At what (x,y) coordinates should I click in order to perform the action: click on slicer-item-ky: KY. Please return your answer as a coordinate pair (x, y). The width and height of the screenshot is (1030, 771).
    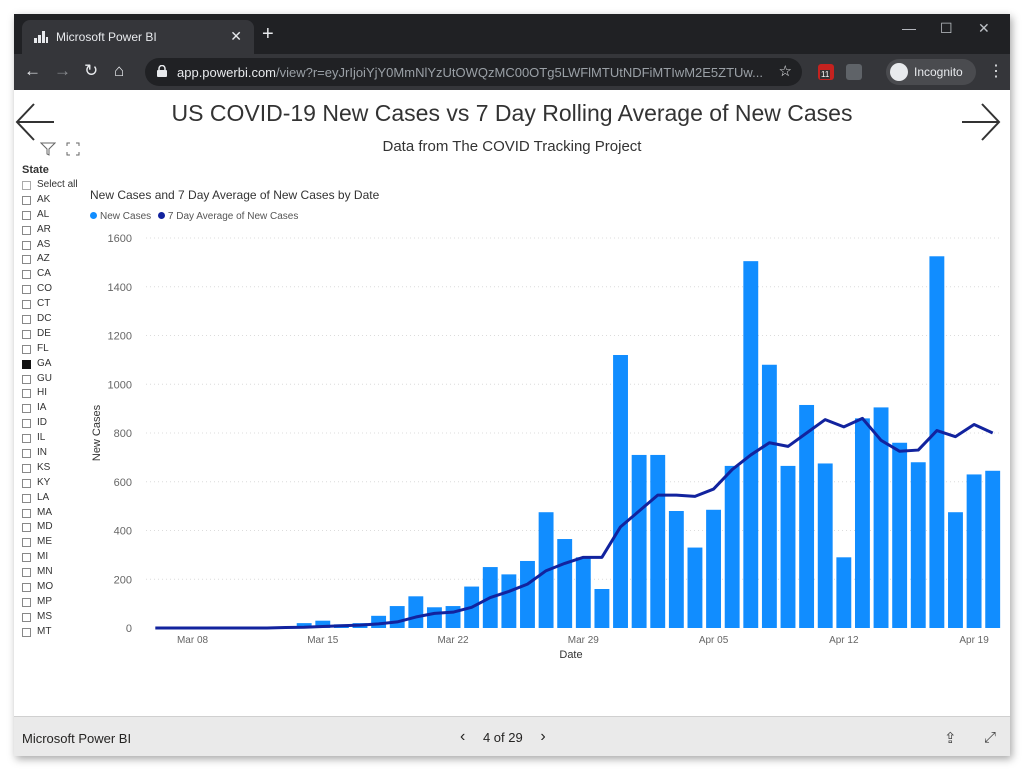
    Looking at the image, I should click on (57, 483).